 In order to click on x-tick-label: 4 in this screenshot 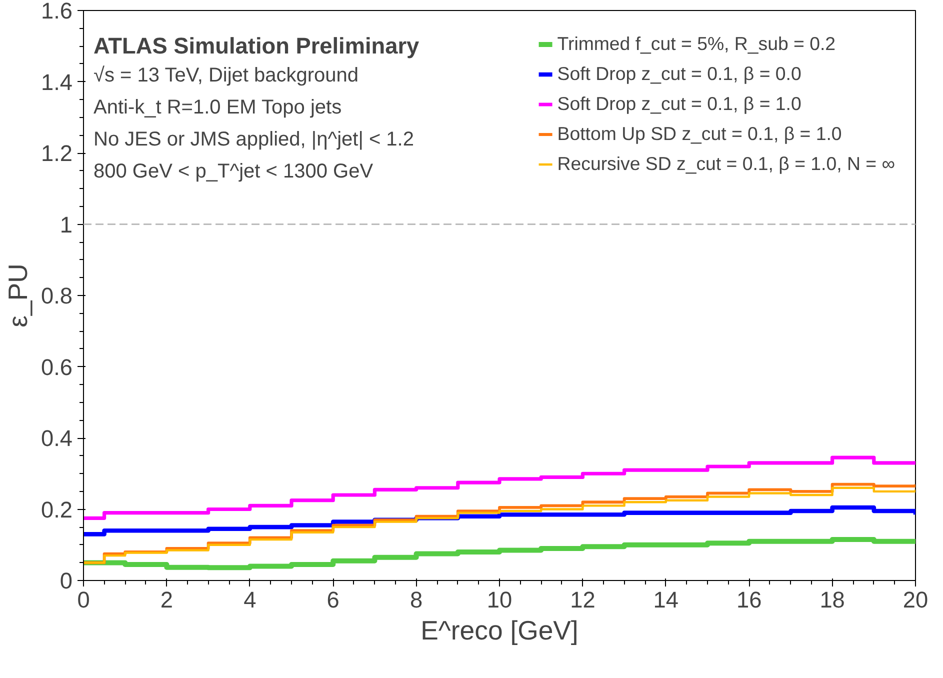, I will do `click(250, 599)`.